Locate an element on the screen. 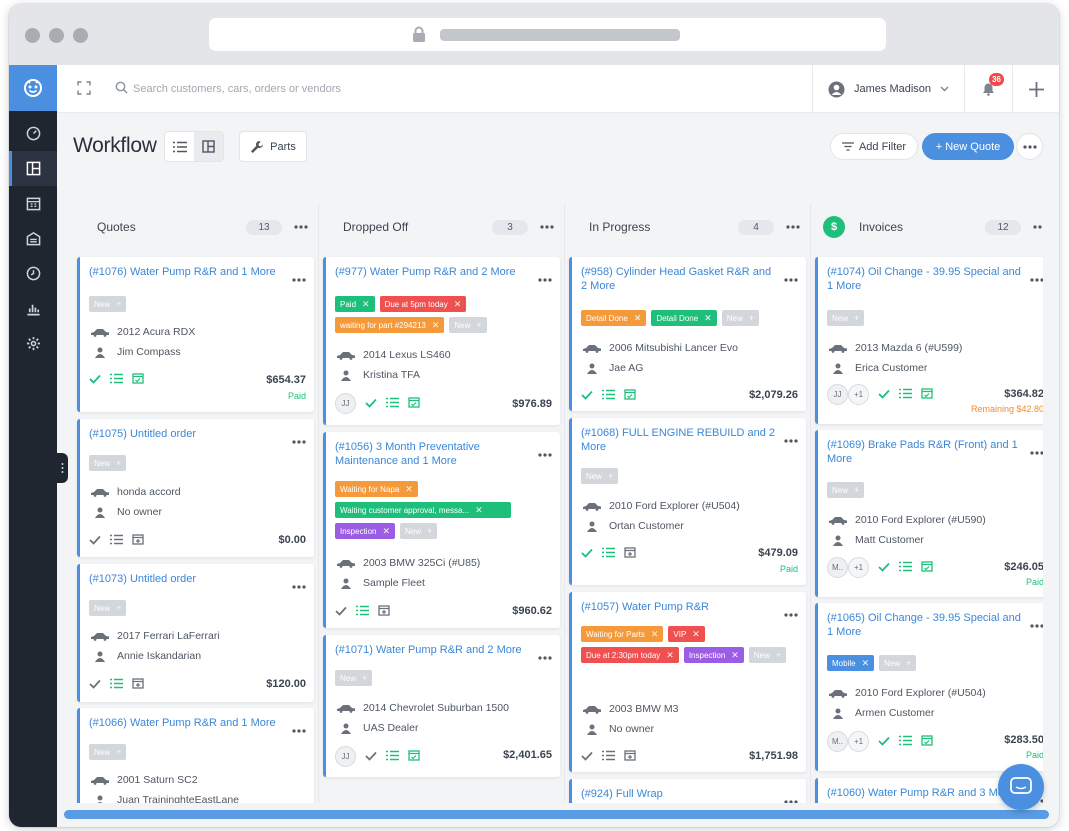  tag: Paid ✕ is located at coordinates (355, 304).